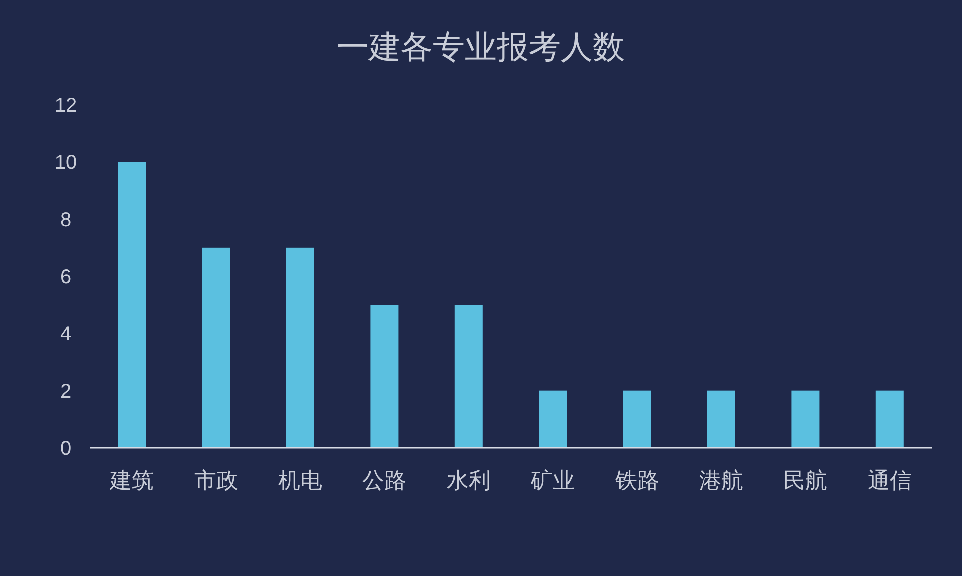  Describe the element at coordinates (722, 480) in the screenshot. I see `x-tick-label: 港航` at that location.